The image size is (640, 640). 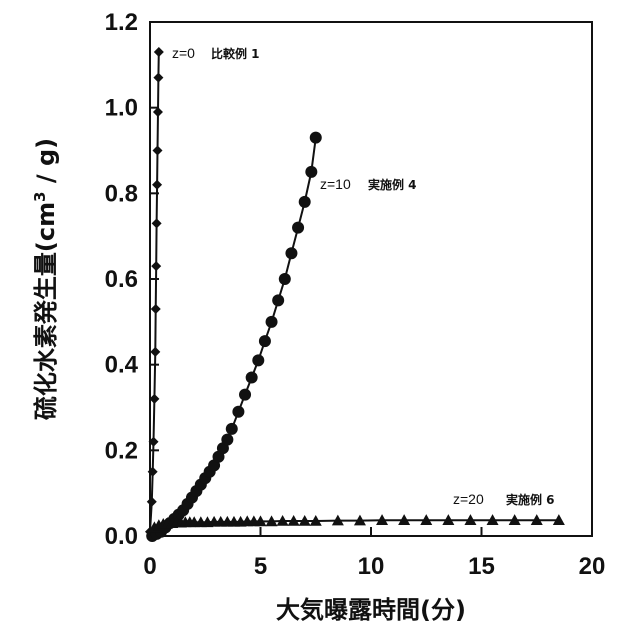 I want to click on y-tick-label: 0.8, so click(x=121, y=193).